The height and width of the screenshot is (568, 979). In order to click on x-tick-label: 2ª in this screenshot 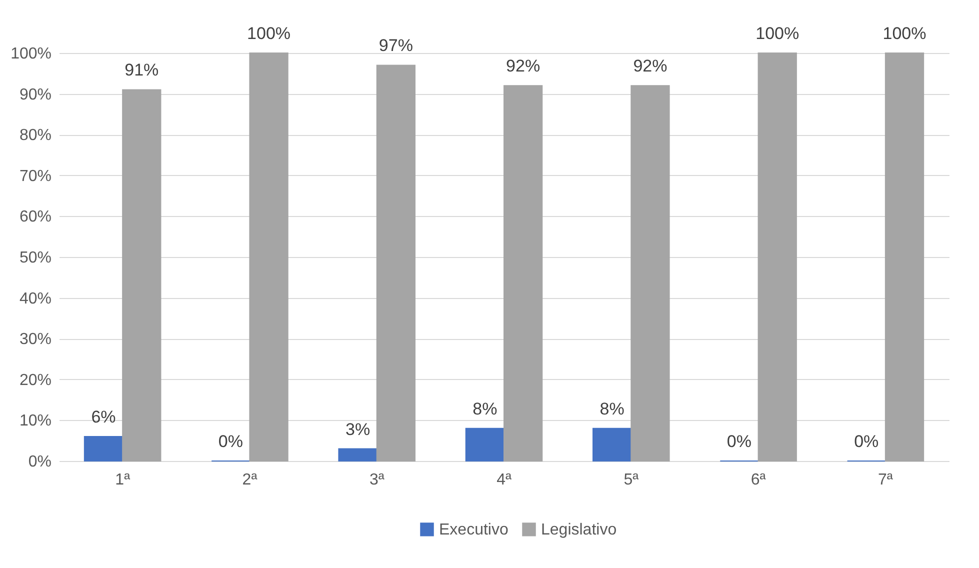, I will do `click(250, 480)`.